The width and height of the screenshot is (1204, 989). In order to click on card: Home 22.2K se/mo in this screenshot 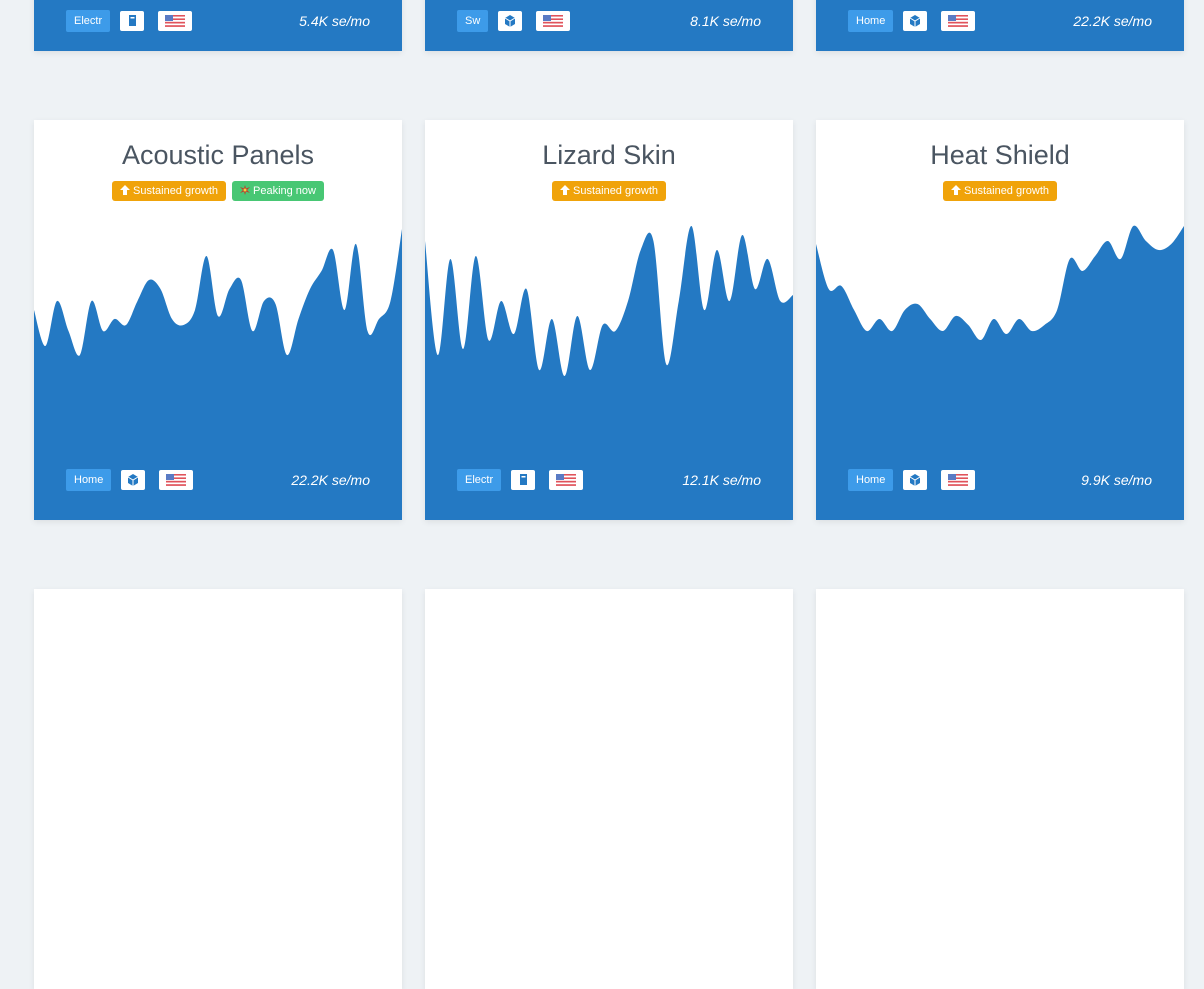, I will do `click(1000, 25)`.